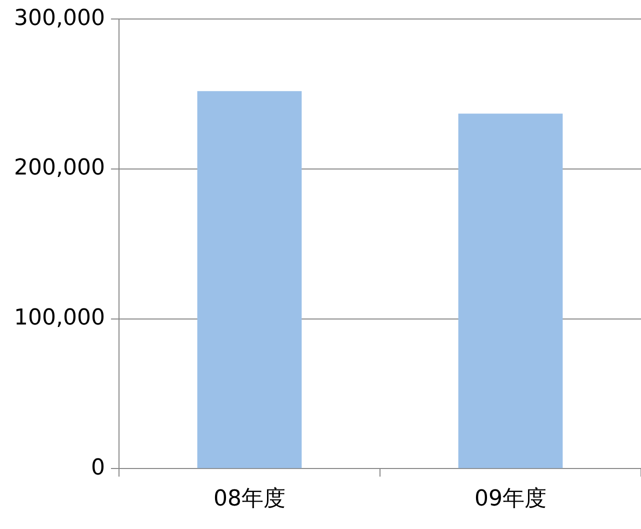  Describe the element at coordinates (249, 499) in the screenshot. I see `x-tick-label: 08年度` at that location.